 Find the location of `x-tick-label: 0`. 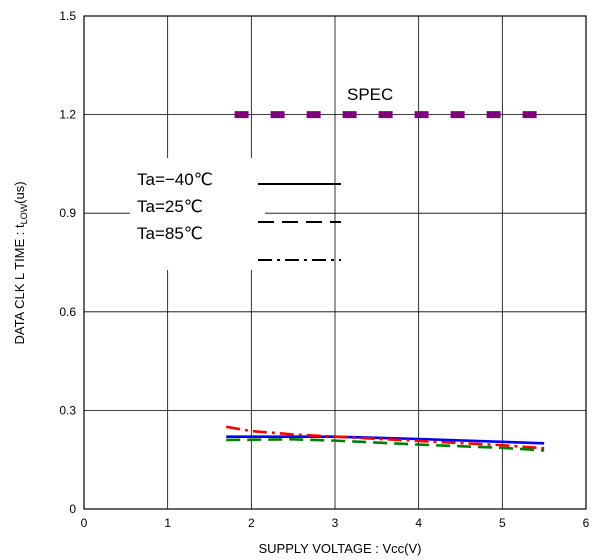

x-tick-label: 0 is located at coordinates (84, 523).